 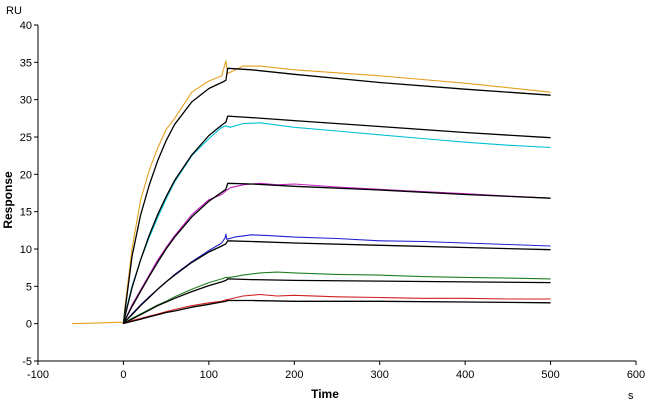 I want to click on x-tick-label: 100, so click(x=209, y=375).